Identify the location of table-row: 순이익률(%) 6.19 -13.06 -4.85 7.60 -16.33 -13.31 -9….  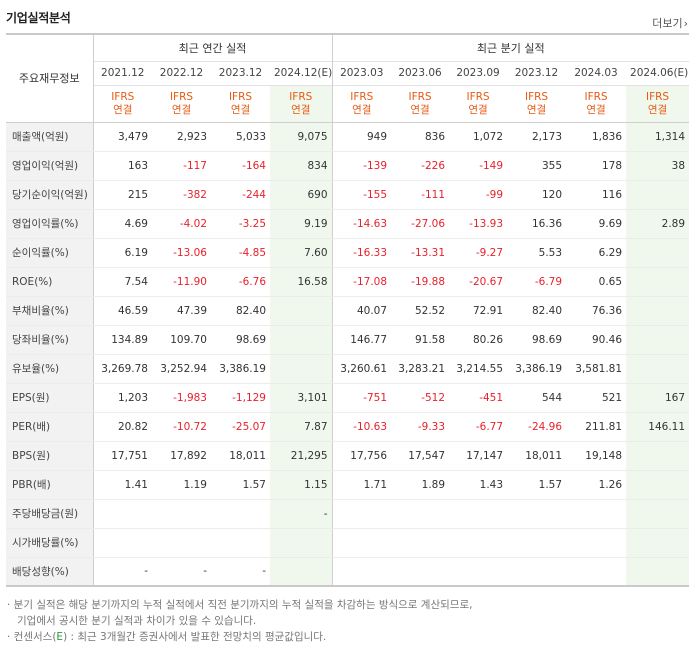
(348, 253).